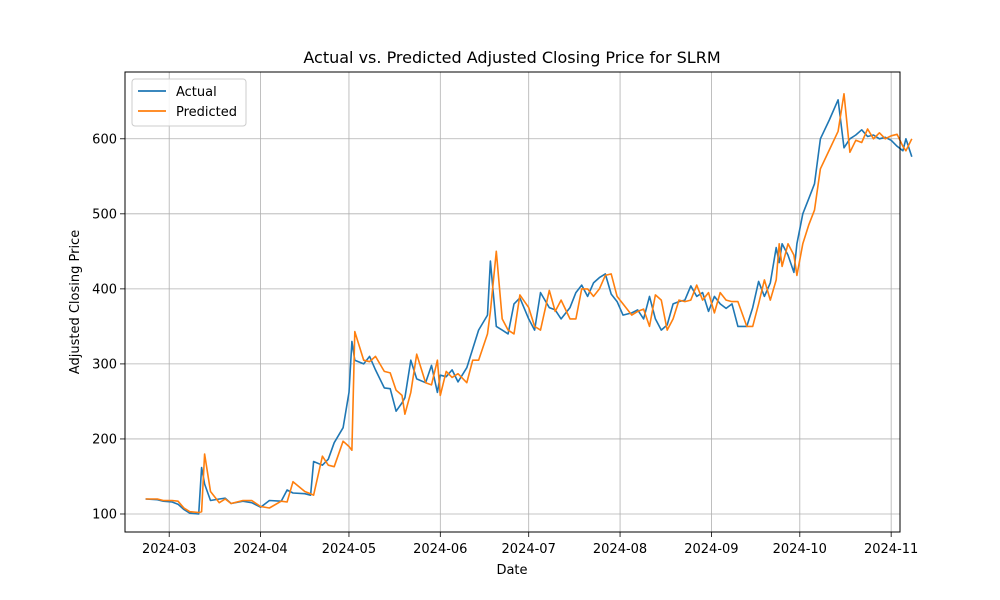 This screenshot has height=600, width=1000. What do you see at coordinates (196, 92) in the screenshot?
I see `legend-label-actual: Actual` at bounding box center [196, 92].